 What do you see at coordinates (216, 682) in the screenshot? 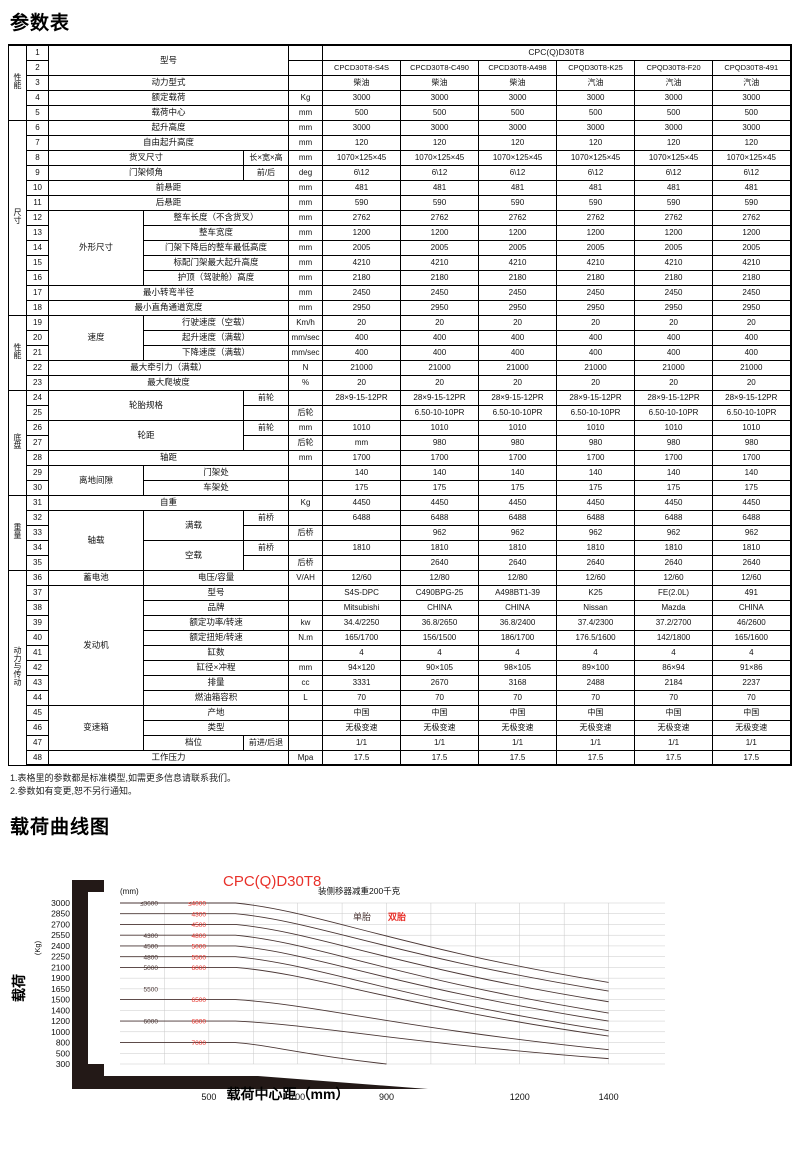
I see `row-sublabel: 排量` at bounding box center [216, 682].